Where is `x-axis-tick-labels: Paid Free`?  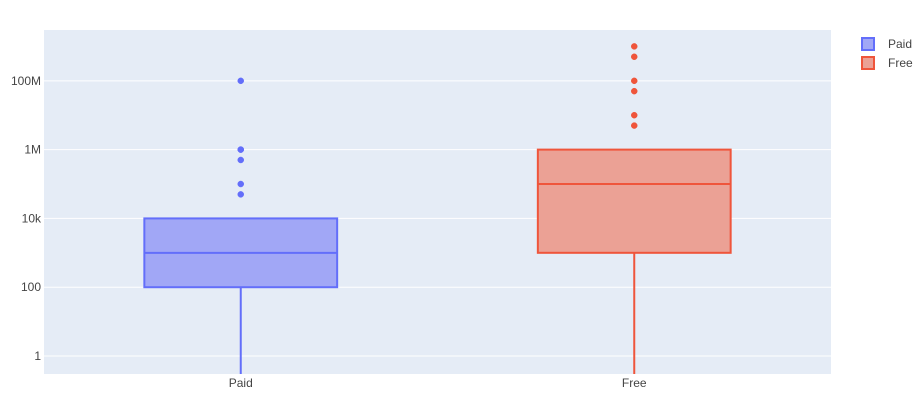 x-axis-tick-labels: Paid Free is located at coordinates (438, 383).